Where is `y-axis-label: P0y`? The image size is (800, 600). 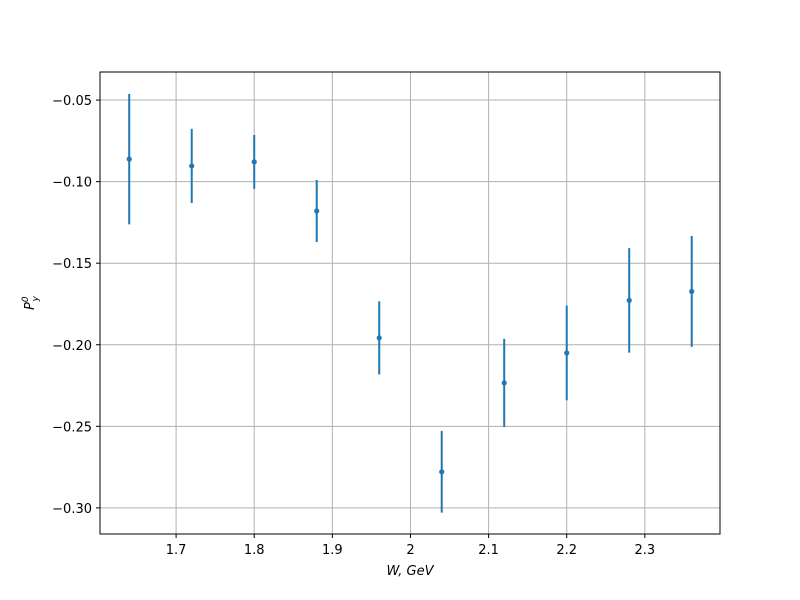 y-axis-label: P0y is located at coordinates (31, 302).